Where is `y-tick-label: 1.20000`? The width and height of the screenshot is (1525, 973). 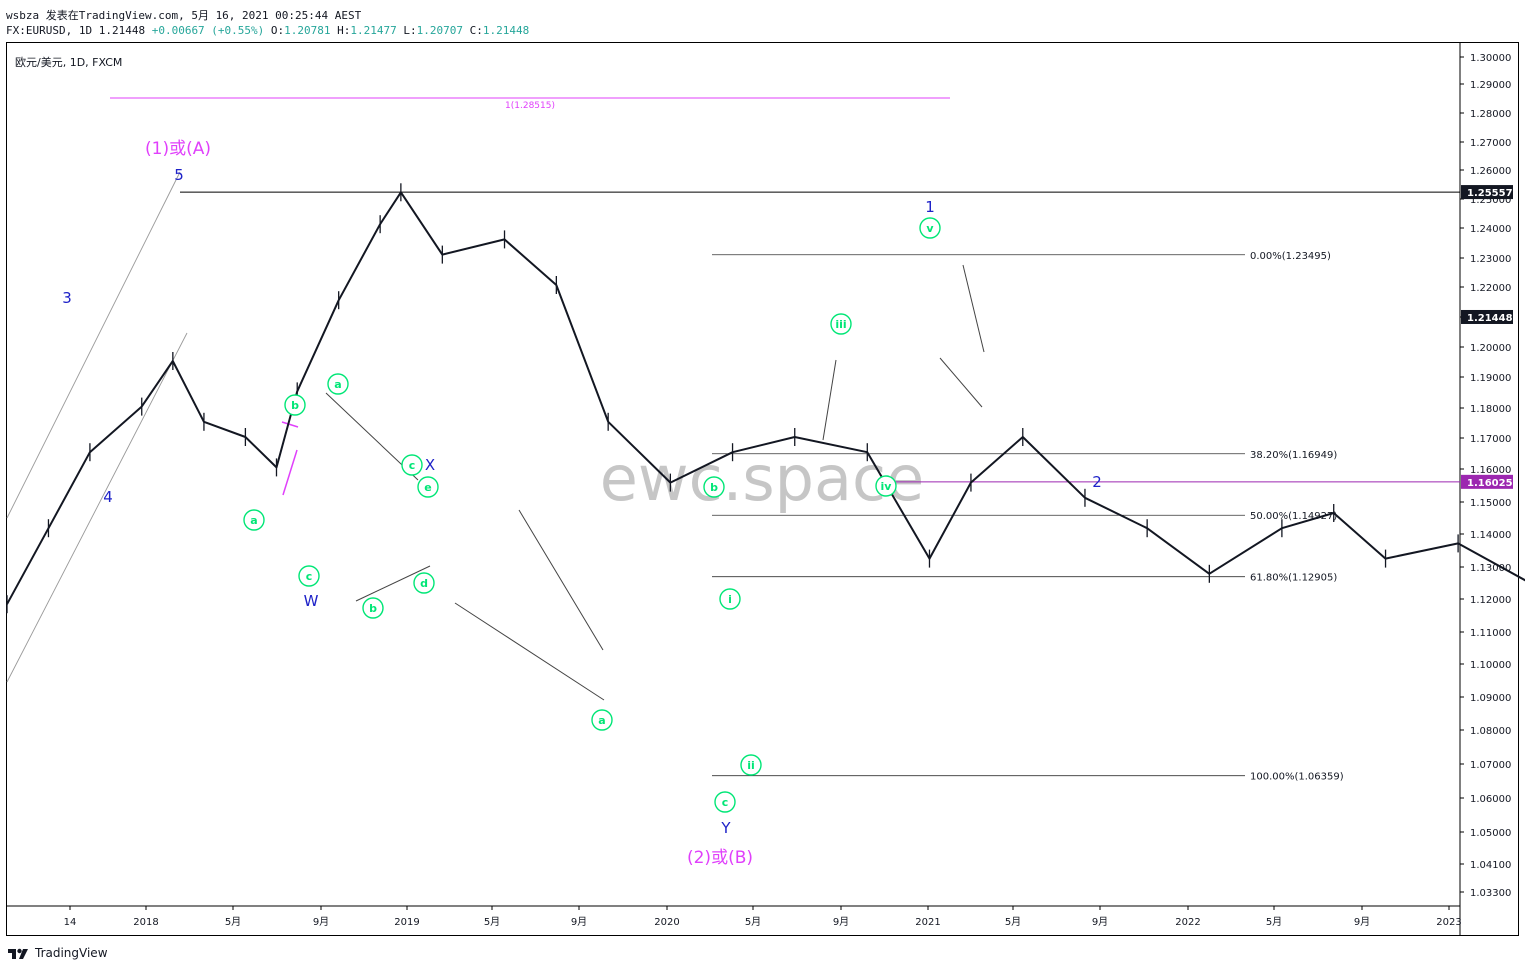 y-tick-label: 1.20000 is located at coordinates (1490, 348).